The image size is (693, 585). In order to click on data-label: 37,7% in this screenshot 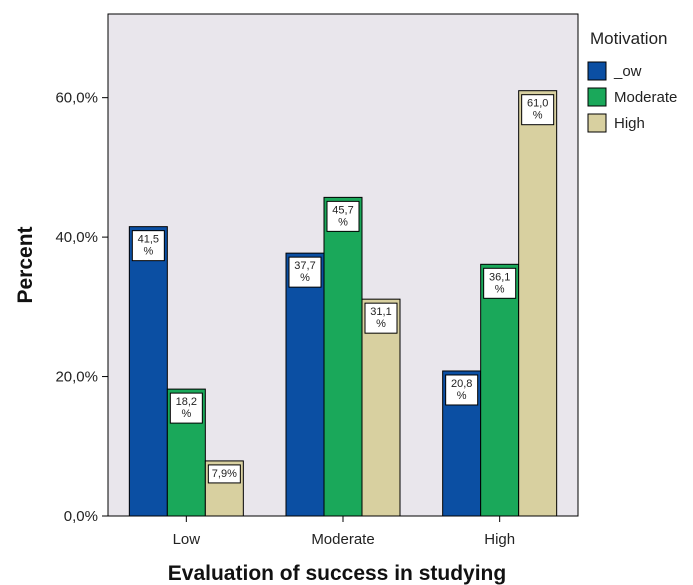, I will do `click(305, 272)`.